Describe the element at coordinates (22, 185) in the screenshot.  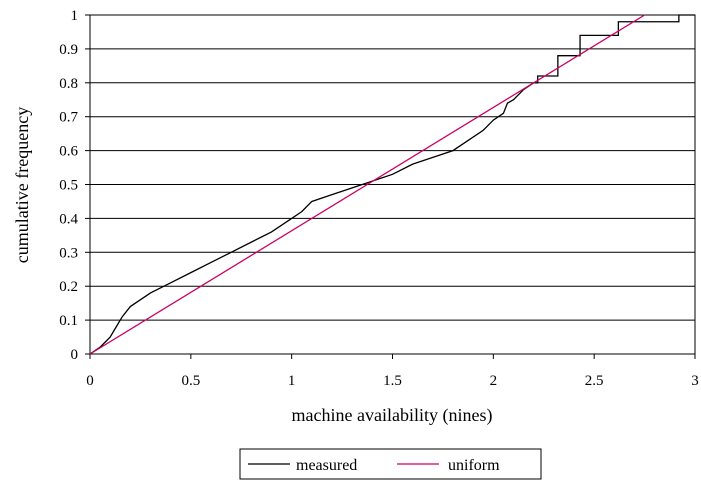
I see `y-axis-title: cumulative frequency` at that location.